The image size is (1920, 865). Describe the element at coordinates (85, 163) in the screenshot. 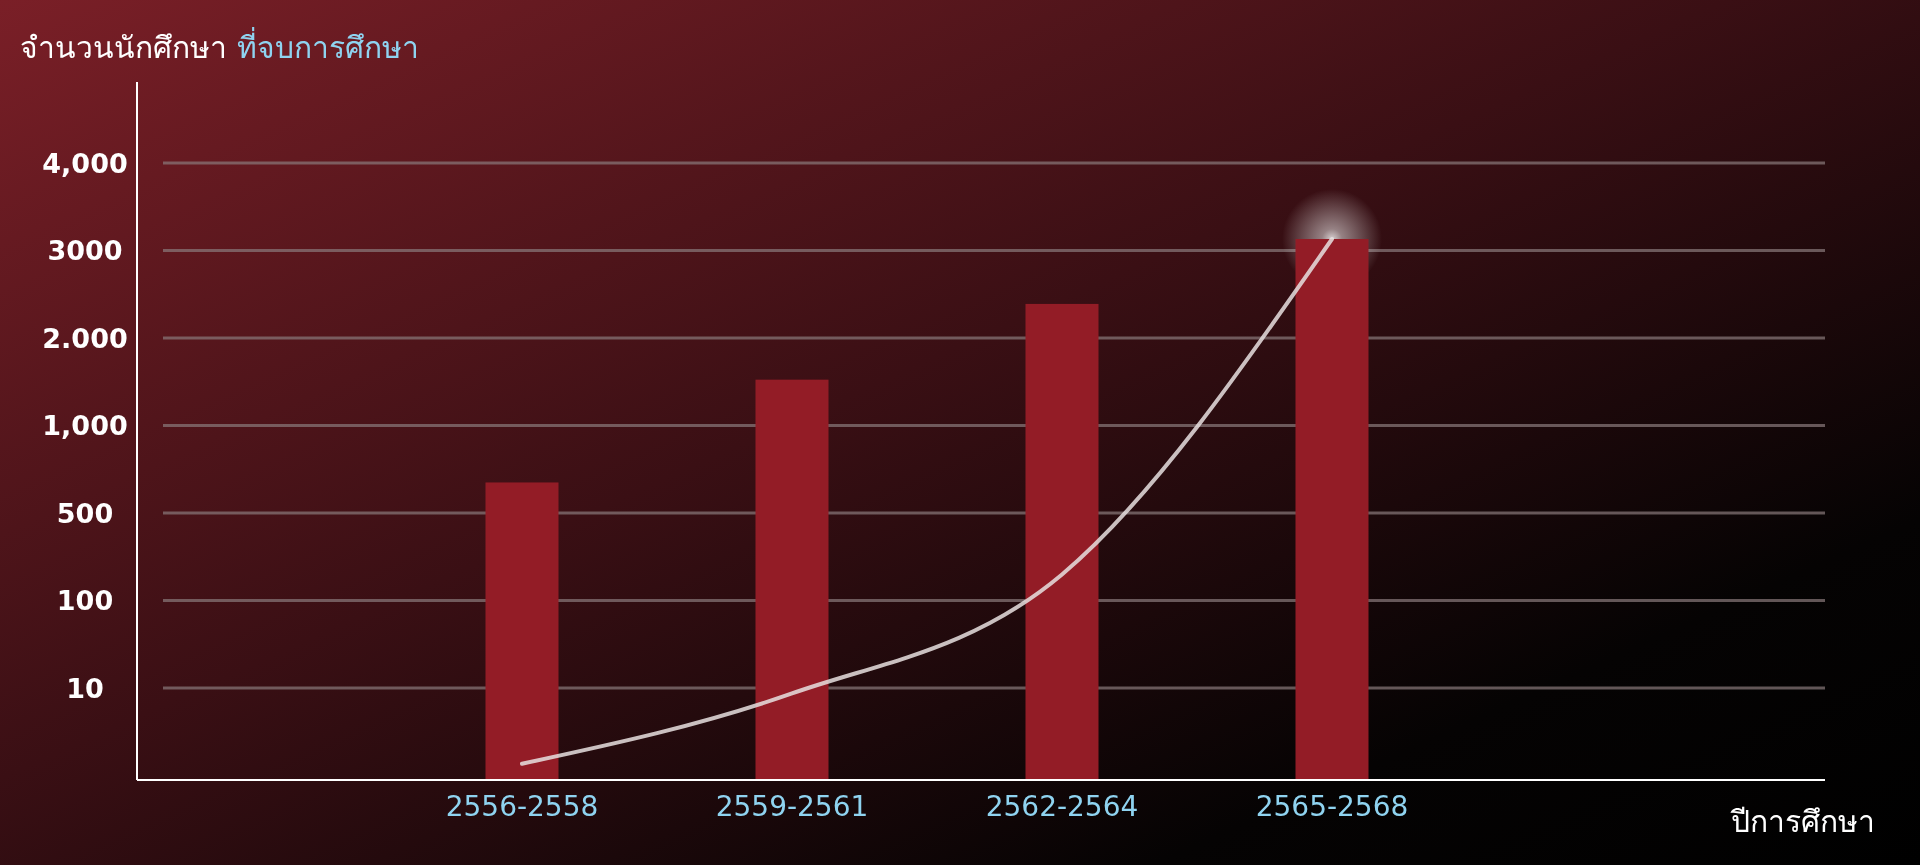

I see `text: 4,000` at that location.